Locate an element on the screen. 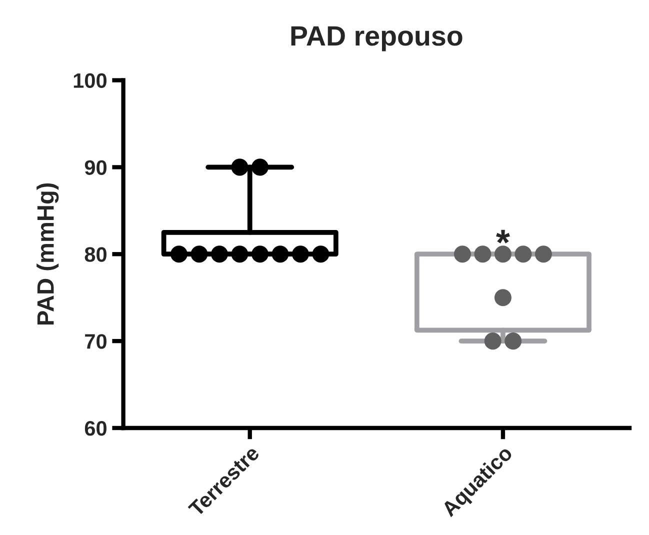  y-axis-title: PAD (mmHg) is located at coordinates (47, 253).